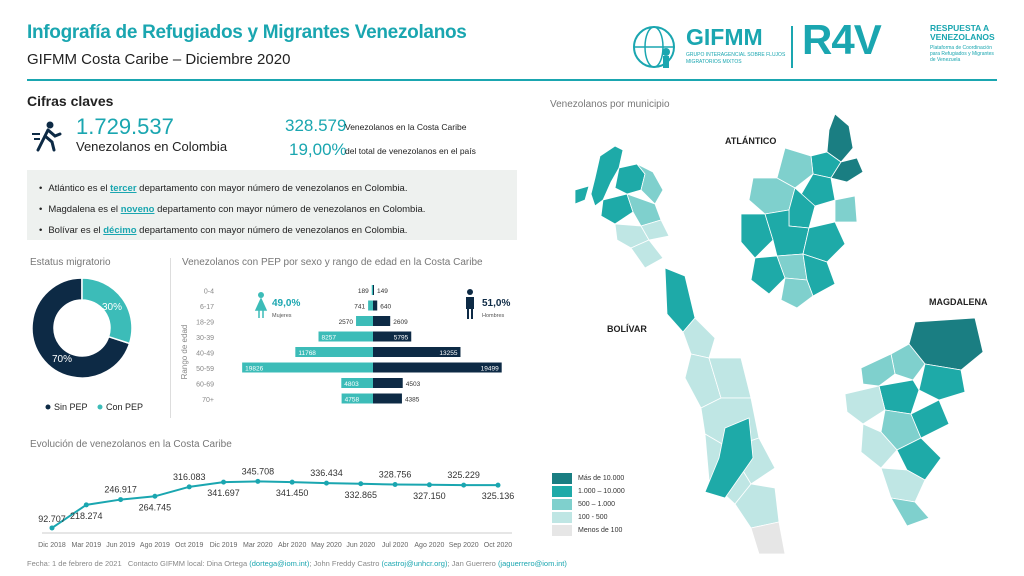  I want to click on map-legend-item: 100 - 500, so click(588, 517).